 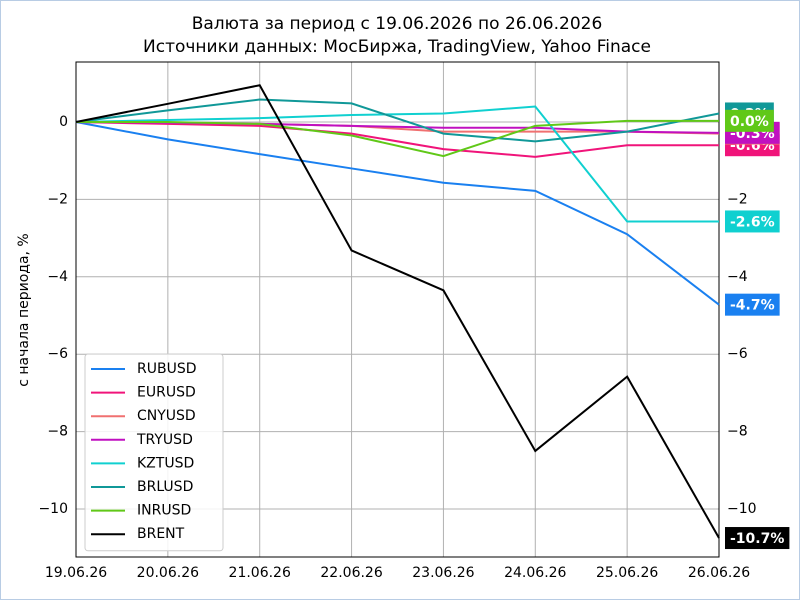 I want to click on y-tick-label: −2, so click(x=57, y=199).